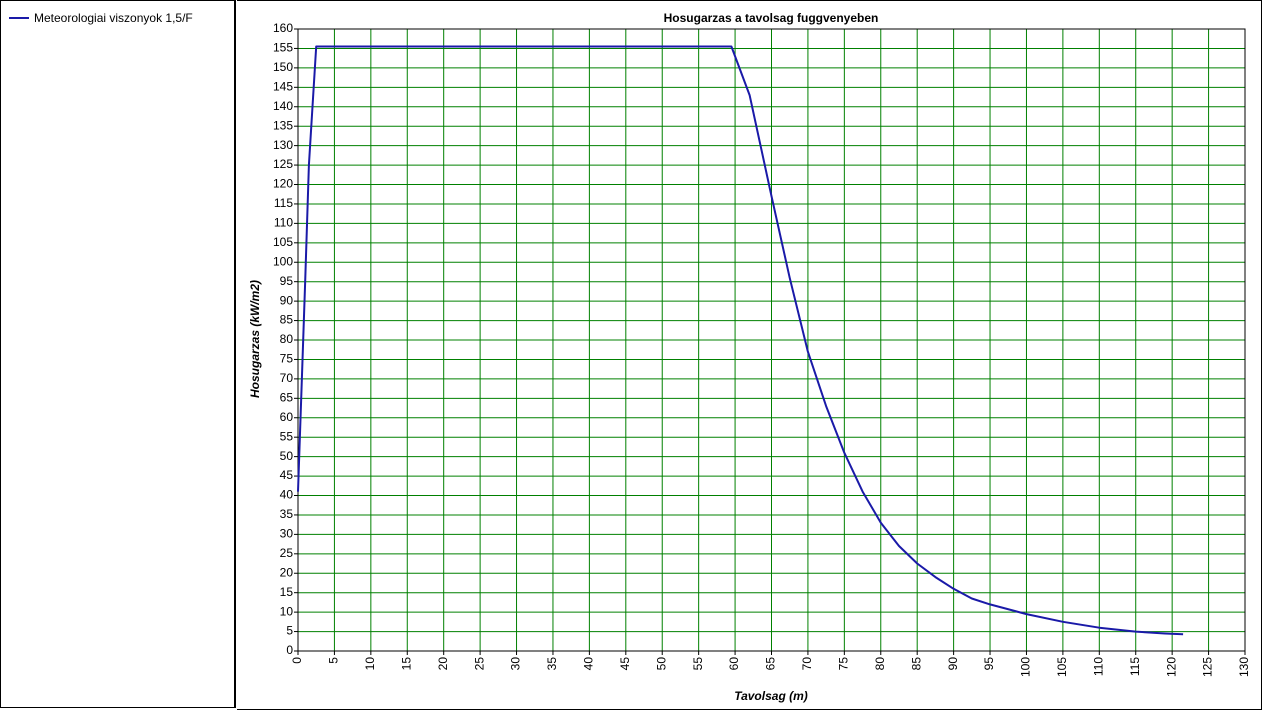  Describe the element at coordinates (283, 261) in the screenshot. I see `y-tick-label: 100` at that location.